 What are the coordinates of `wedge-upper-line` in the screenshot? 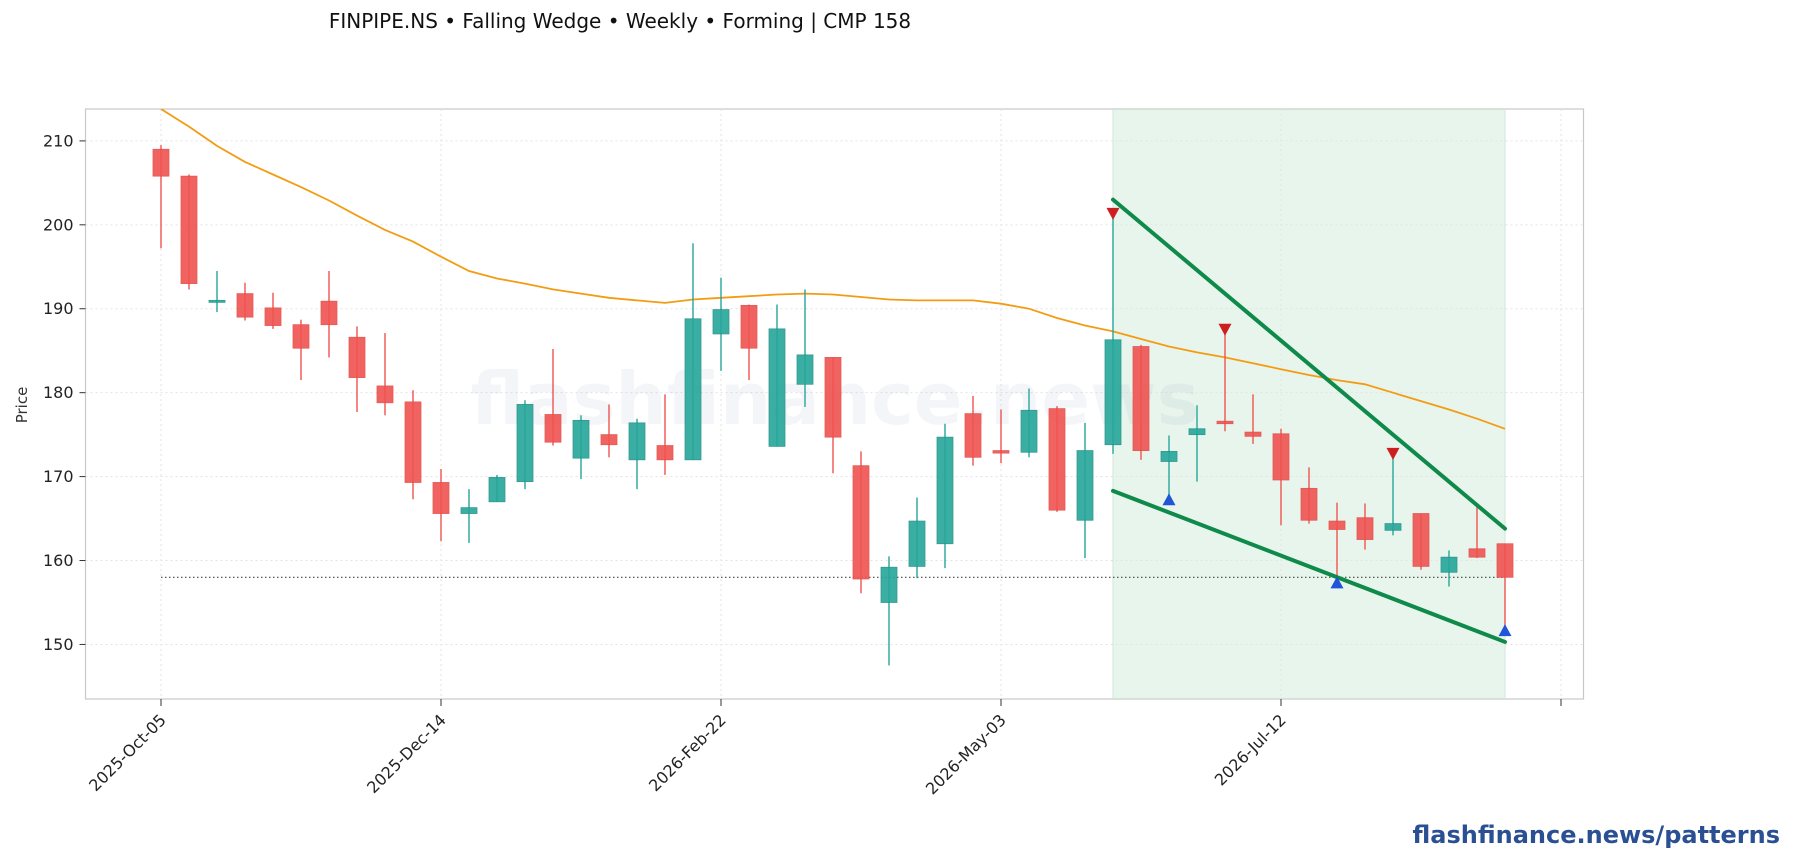 It's located at (1309, 364).